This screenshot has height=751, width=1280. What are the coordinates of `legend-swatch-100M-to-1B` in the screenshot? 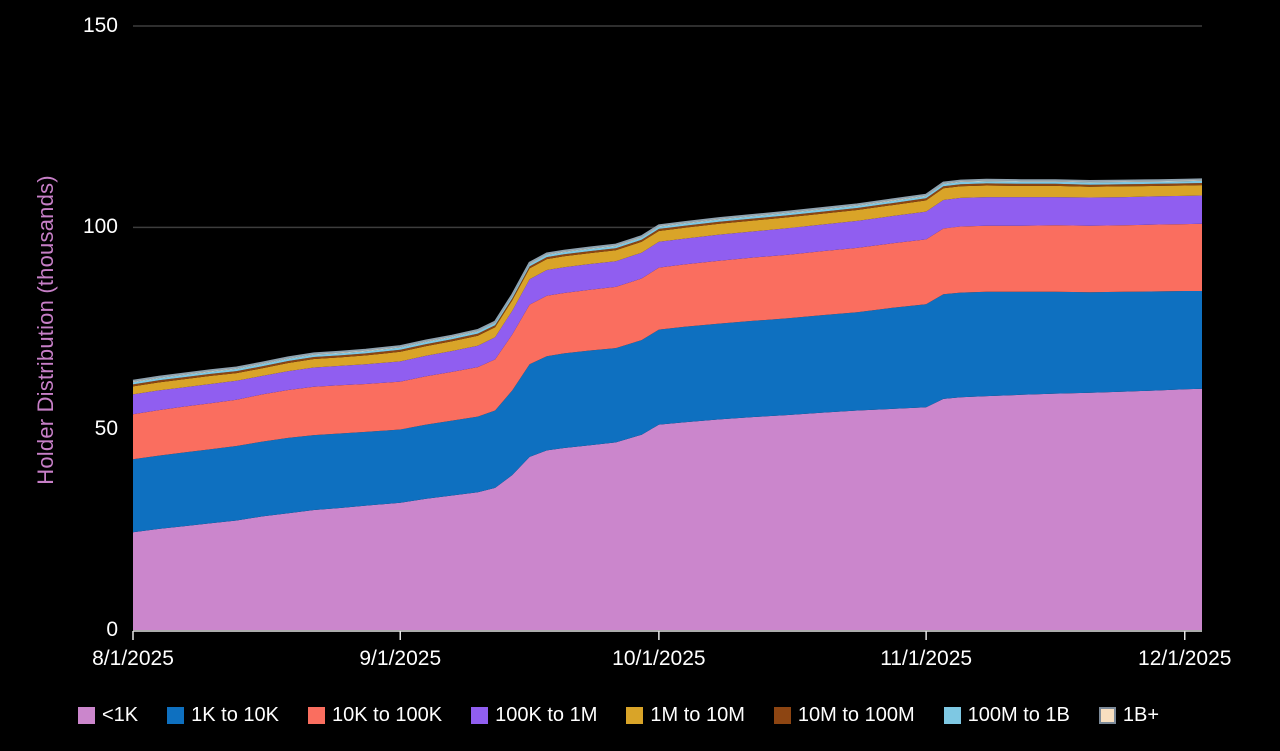 It's located at (952, 715).